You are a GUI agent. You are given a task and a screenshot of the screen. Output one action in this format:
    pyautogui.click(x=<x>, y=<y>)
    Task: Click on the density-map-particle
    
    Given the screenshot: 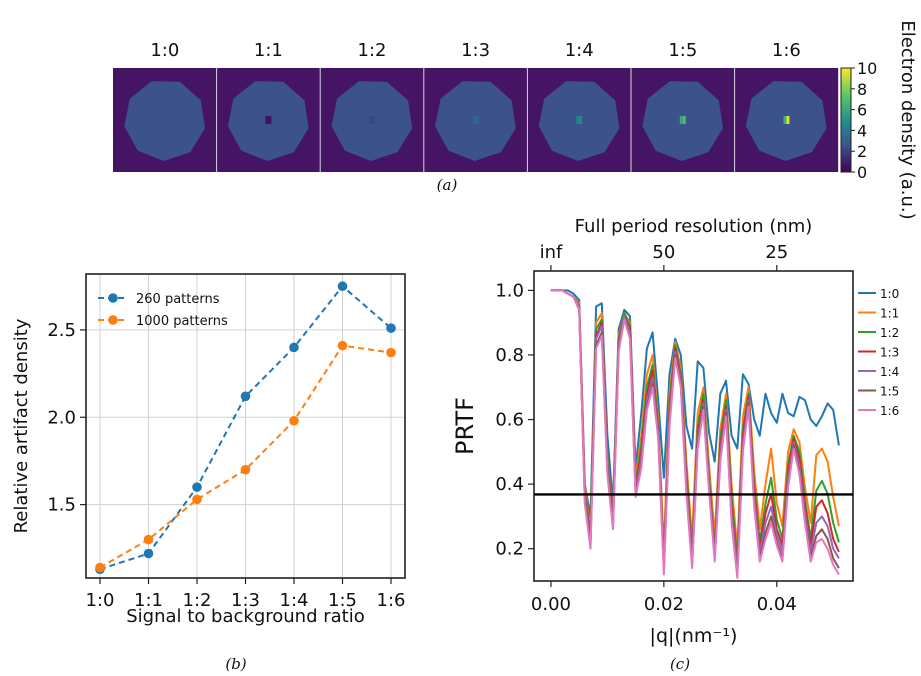 What is the action you would take?
    pyautogui.click(x=164, y=121)
    